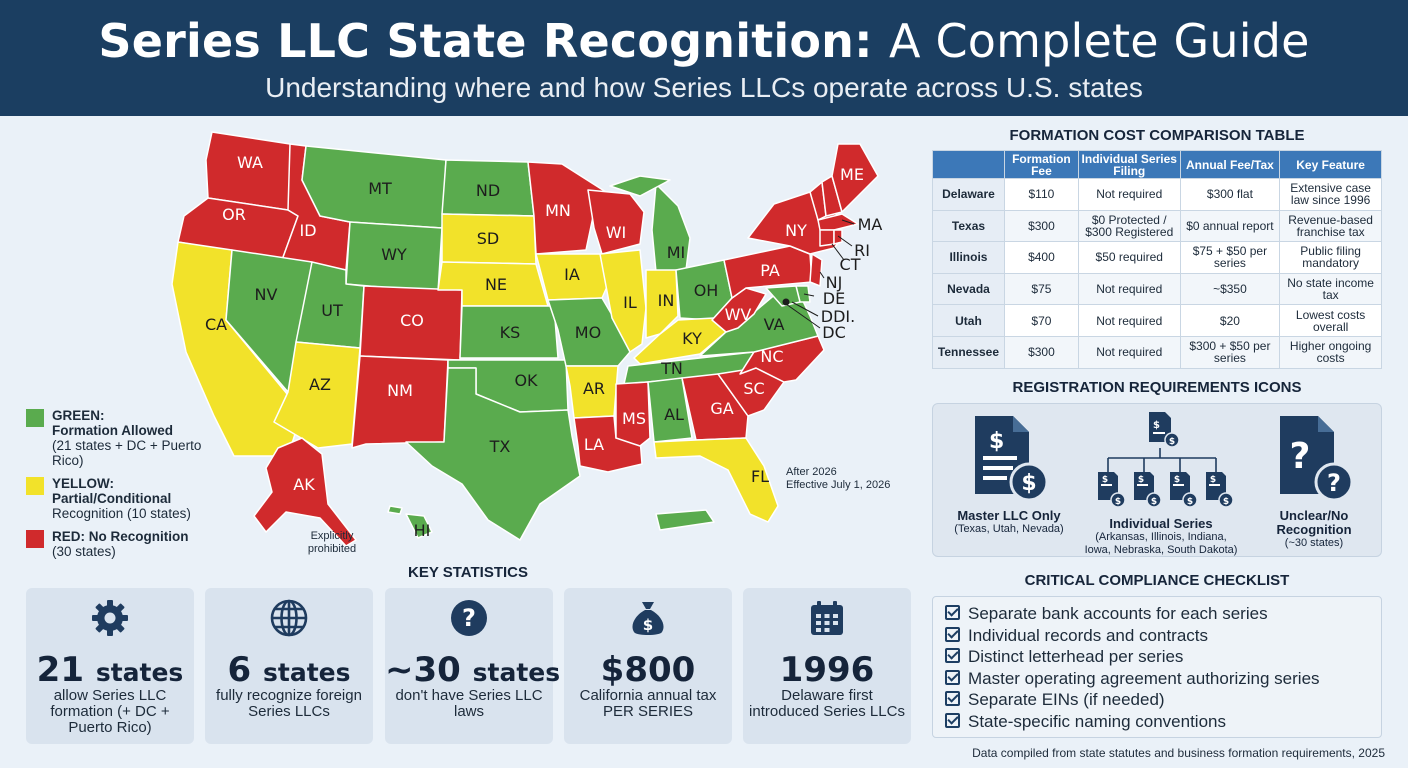 The image size is (1408, 768). What do you see at coordinates (770, 270) in the screenshot?
I see `label-PA: PA` at bounding box center [770, 270].